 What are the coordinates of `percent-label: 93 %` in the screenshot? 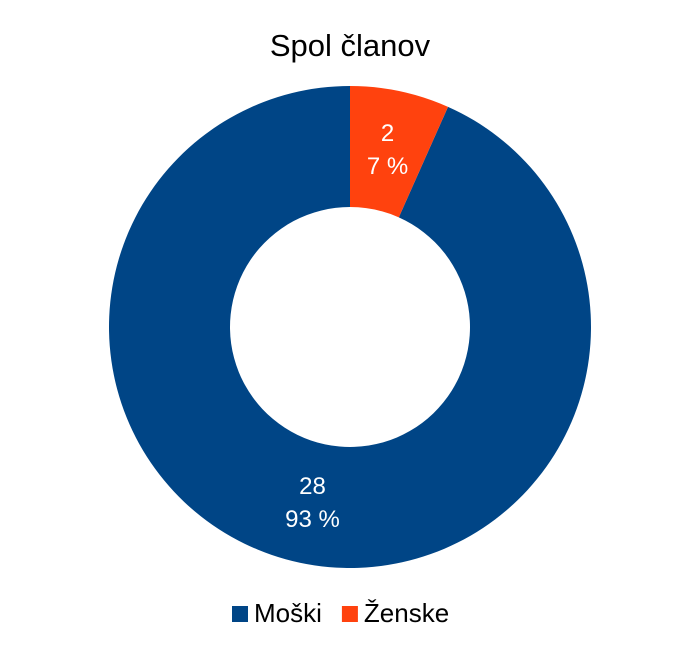 It's located at (312, 519).